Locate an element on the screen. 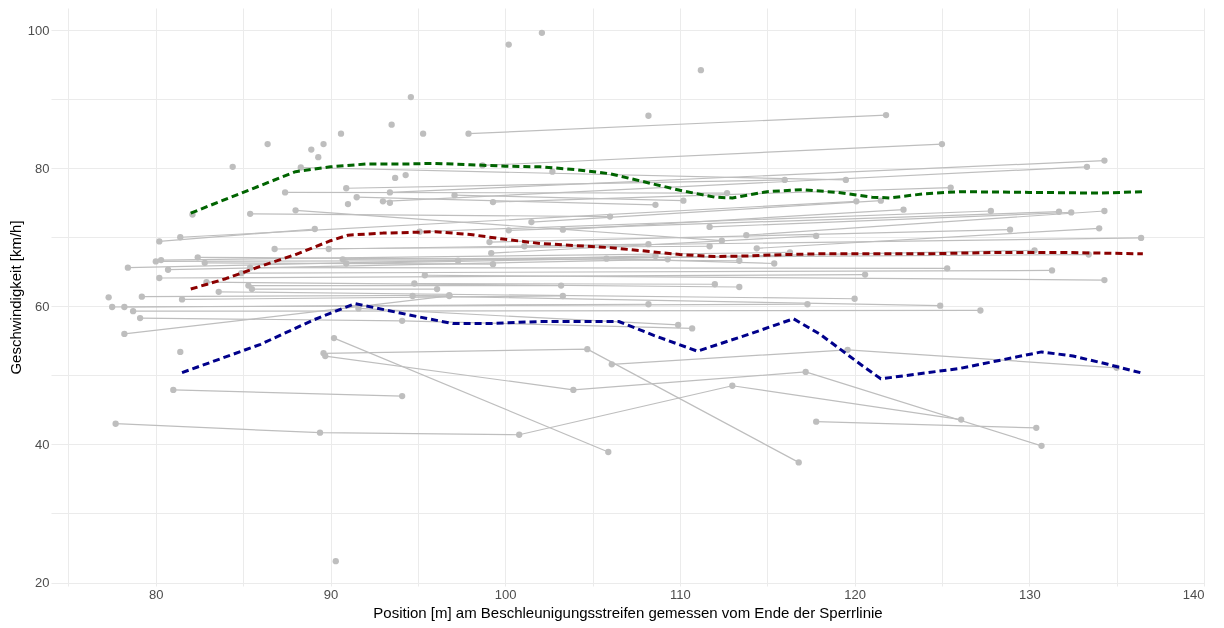  x-tick-label: 140 is located at coordinates (1193, 594).